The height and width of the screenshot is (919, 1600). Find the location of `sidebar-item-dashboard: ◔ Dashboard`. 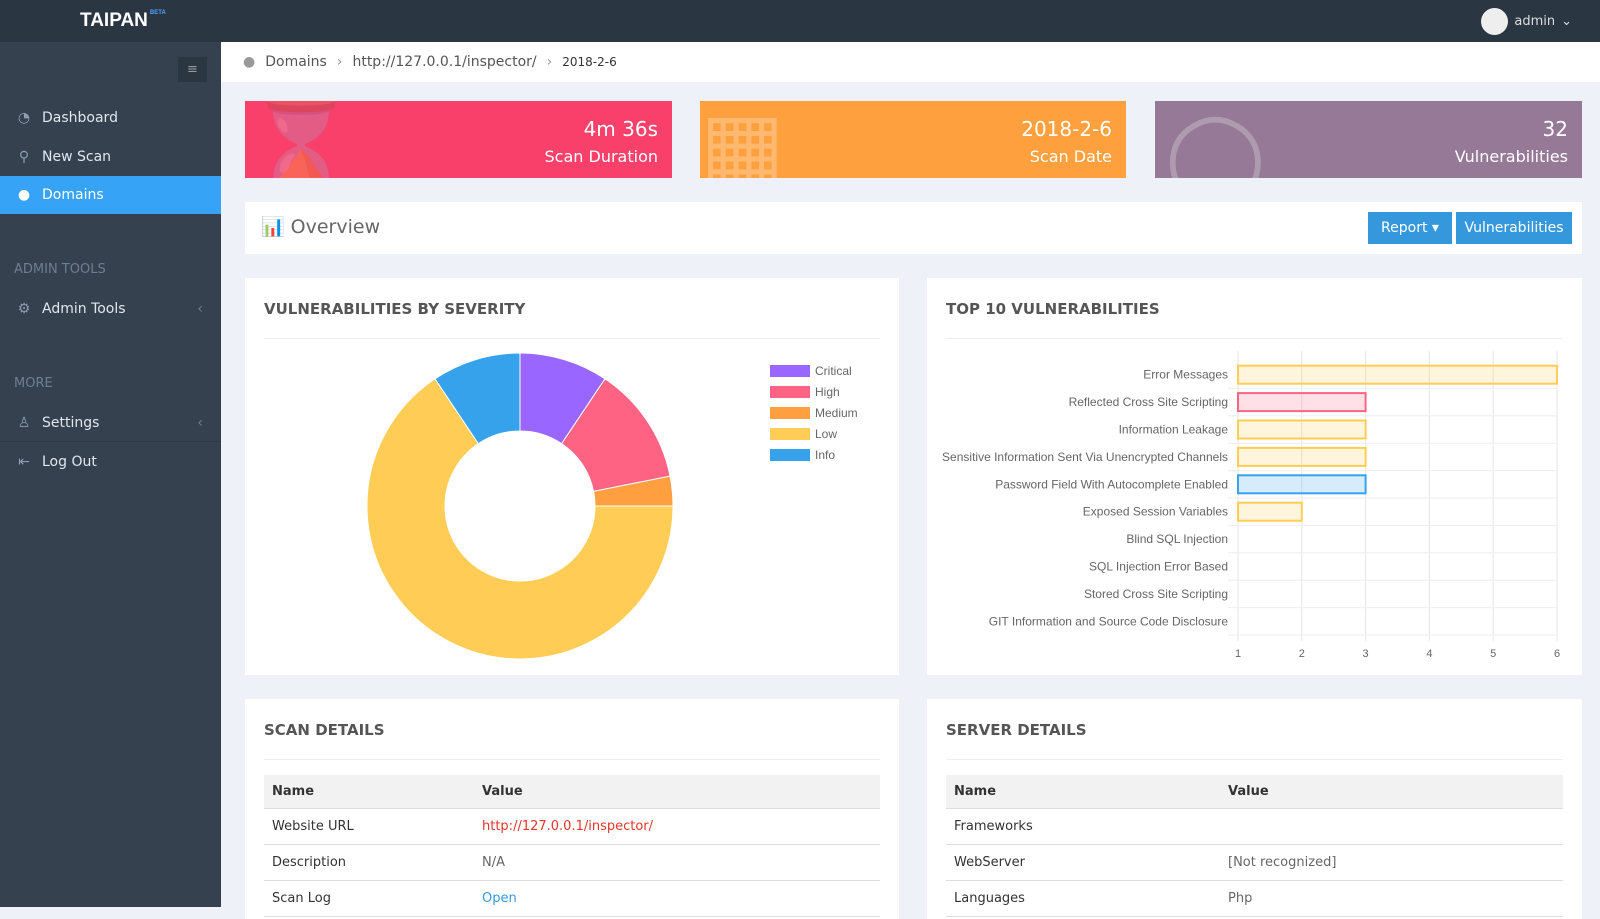

sidebar-item-dashboard: ◔ Dashboard is located at coordinates (67, 118).